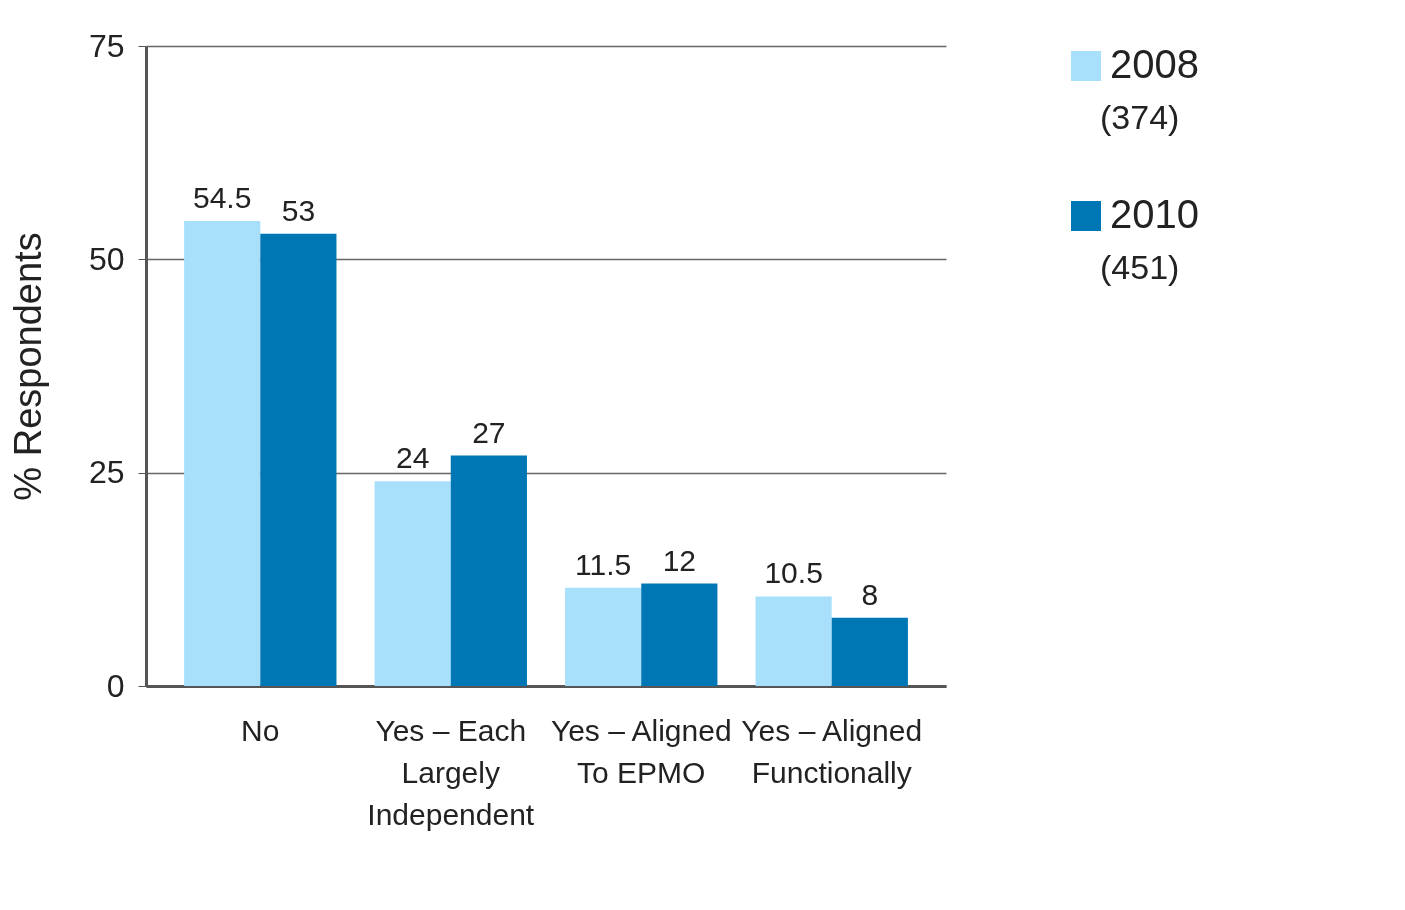  What do you see at coordinates (451, 772) in the screenshot?
I see `x-tick-label: Yes – Each Largely Independent` at bounding box center [451, 772].